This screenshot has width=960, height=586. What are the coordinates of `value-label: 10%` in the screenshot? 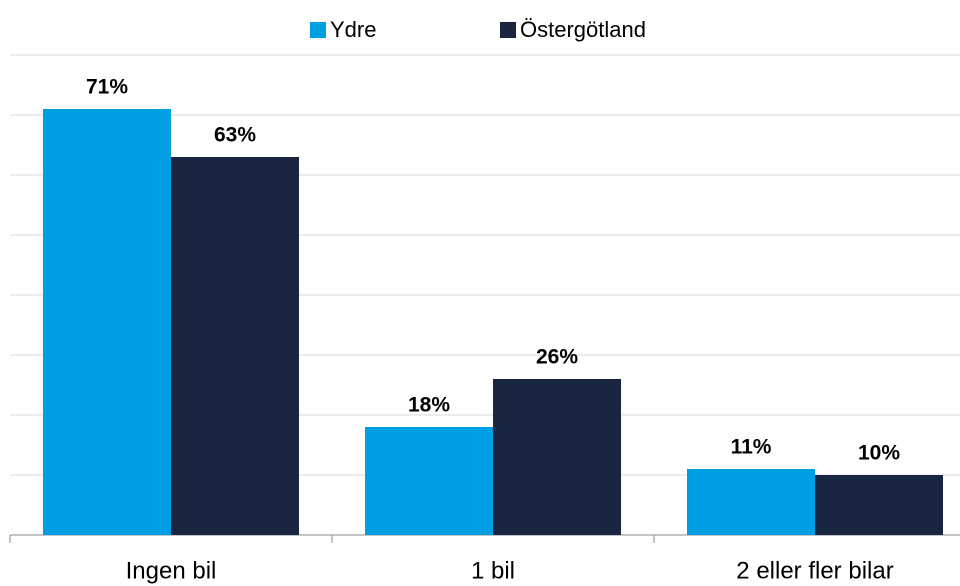 It's located at (879, 453).